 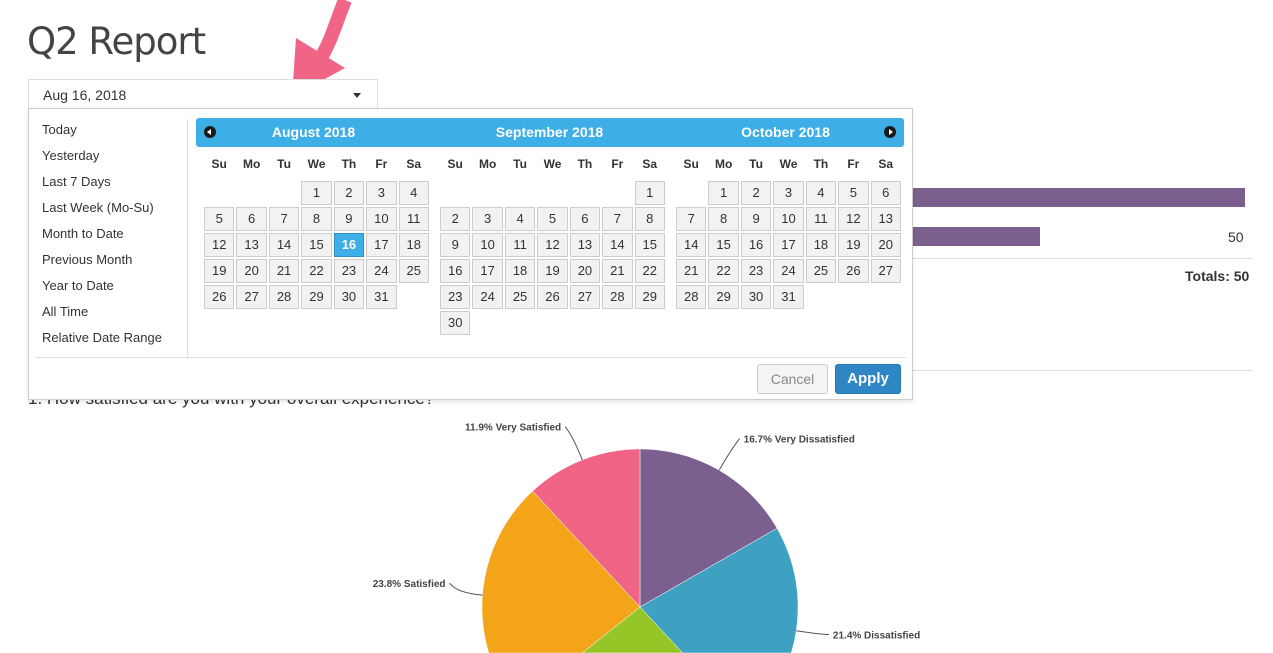 What do you see at coordinates (76, 181) in the screenshot?
I see `range-option: Last 7 Days` at bounding box center [76, 181].